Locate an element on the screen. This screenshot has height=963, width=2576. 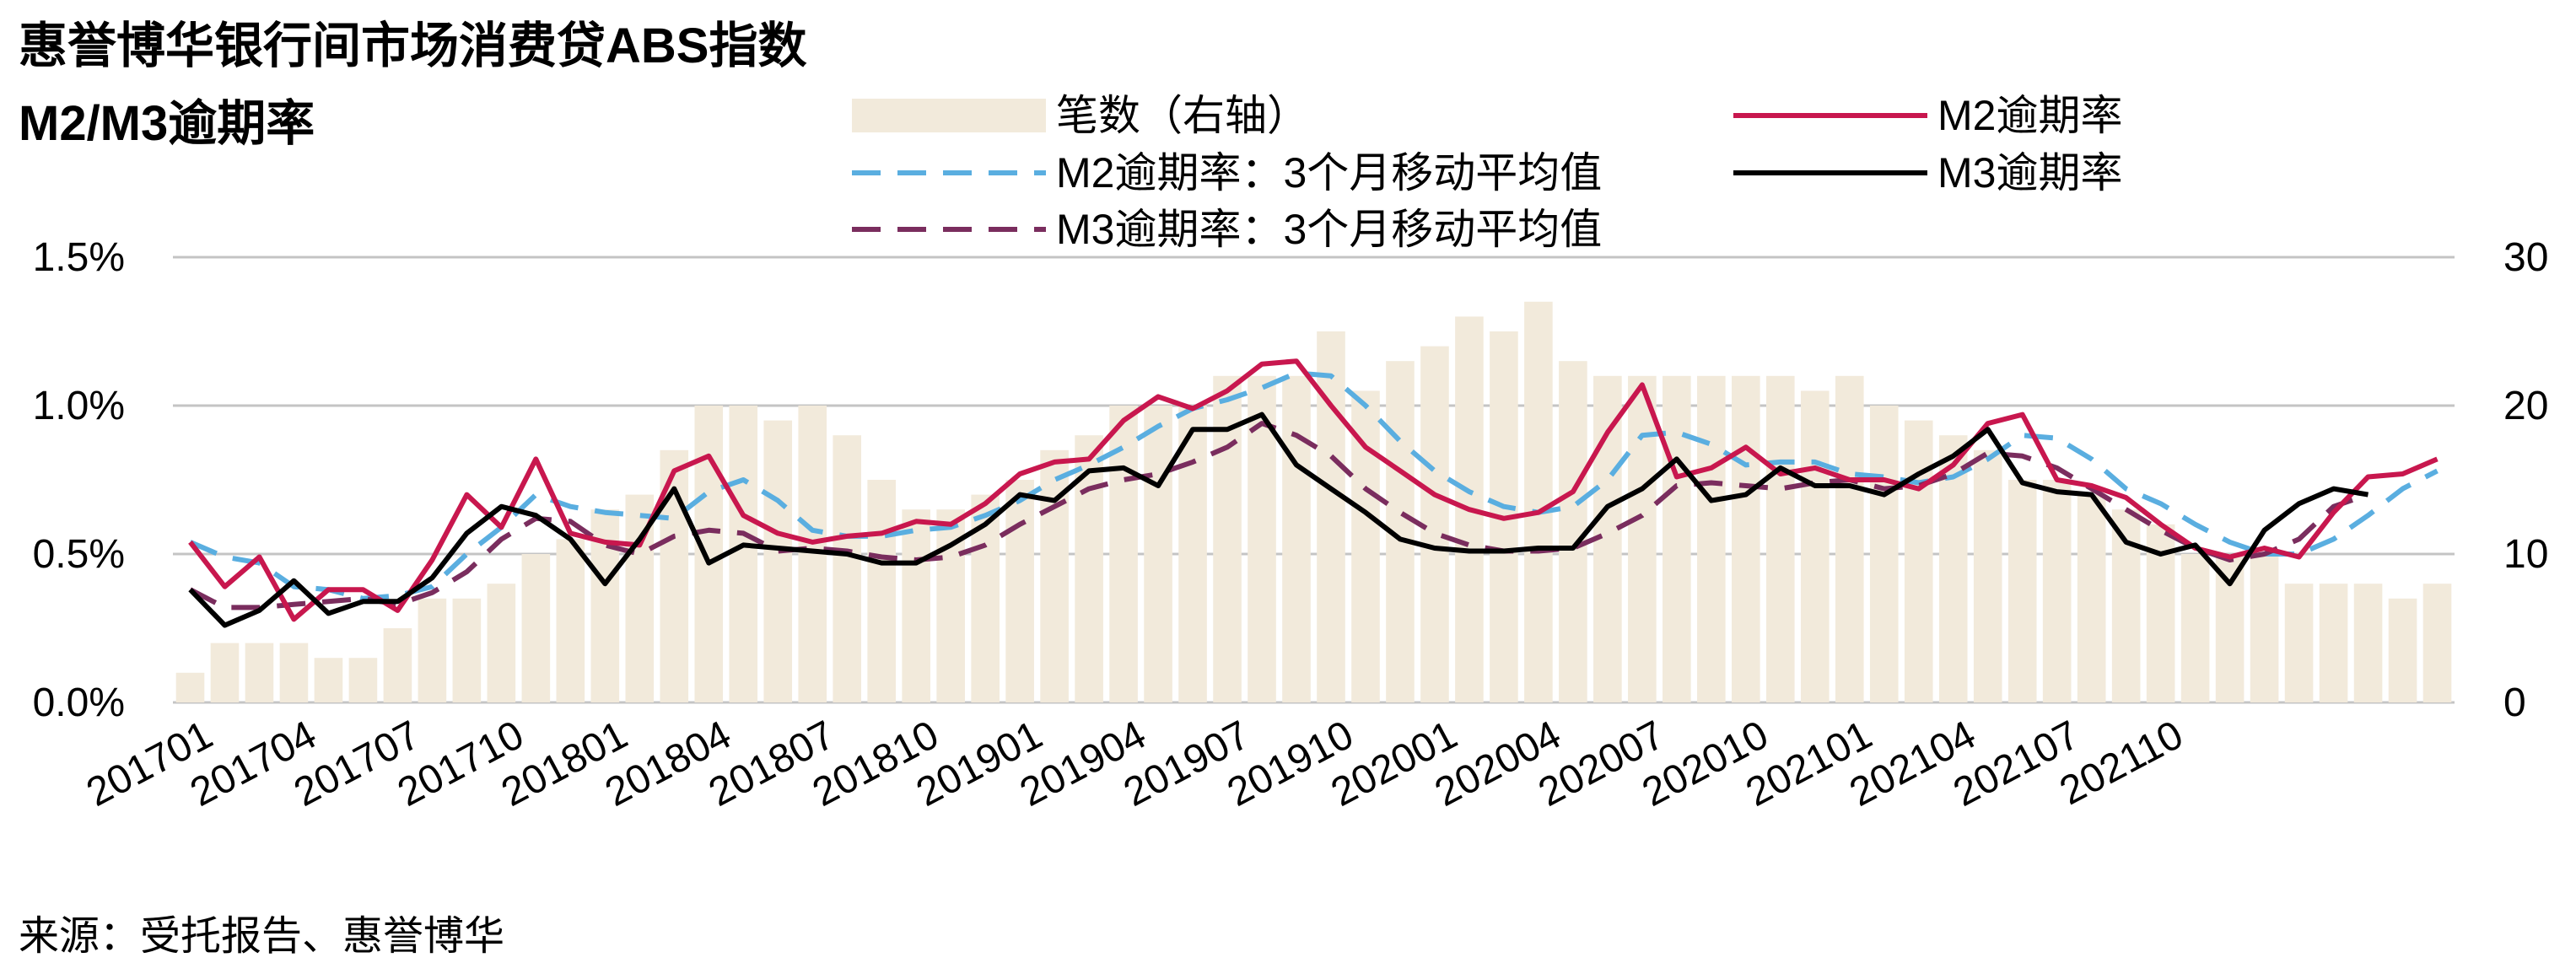
legend-label: M3逾期率：3个月移动平均值 is located at coordinates (1329, 229).